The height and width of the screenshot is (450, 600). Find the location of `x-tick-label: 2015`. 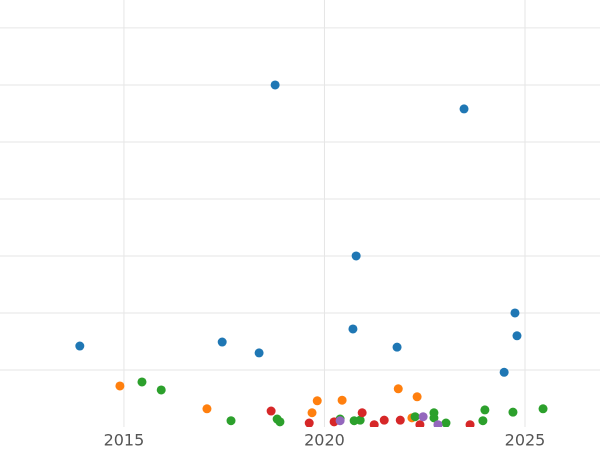

x-tick-label: 2015 is located at coordinates (124, 440).